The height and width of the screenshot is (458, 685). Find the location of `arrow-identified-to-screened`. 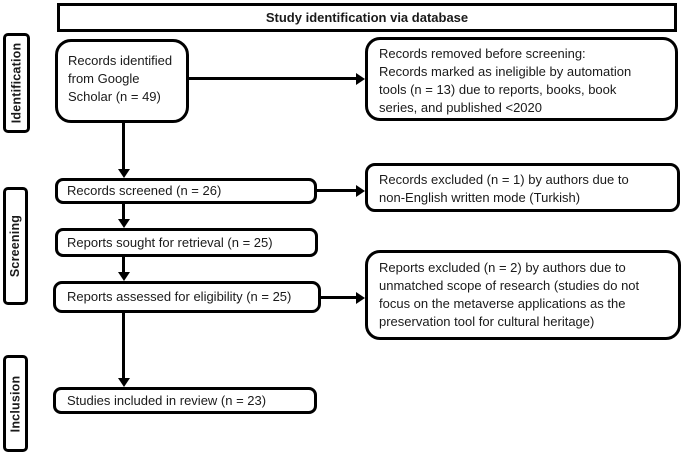

arrow-identified-to-screened is located at coordinates (123, 146).